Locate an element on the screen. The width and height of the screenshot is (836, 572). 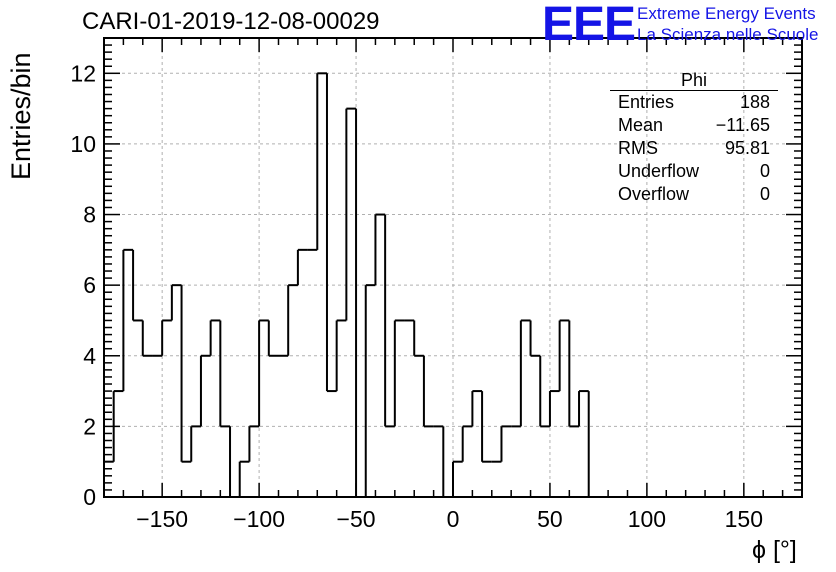
stats-label: Underflow is located at coordinates (659, 171).